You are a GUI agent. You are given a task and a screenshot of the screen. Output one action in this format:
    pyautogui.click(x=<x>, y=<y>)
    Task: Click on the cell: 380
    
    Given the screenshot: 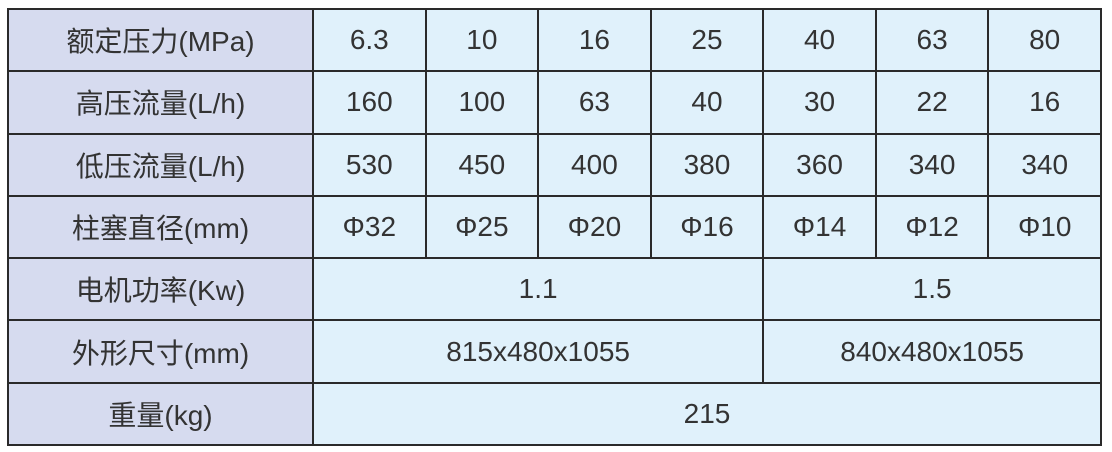 What is the action you would take?
    pyautogui.click(x=707, y=164)
    